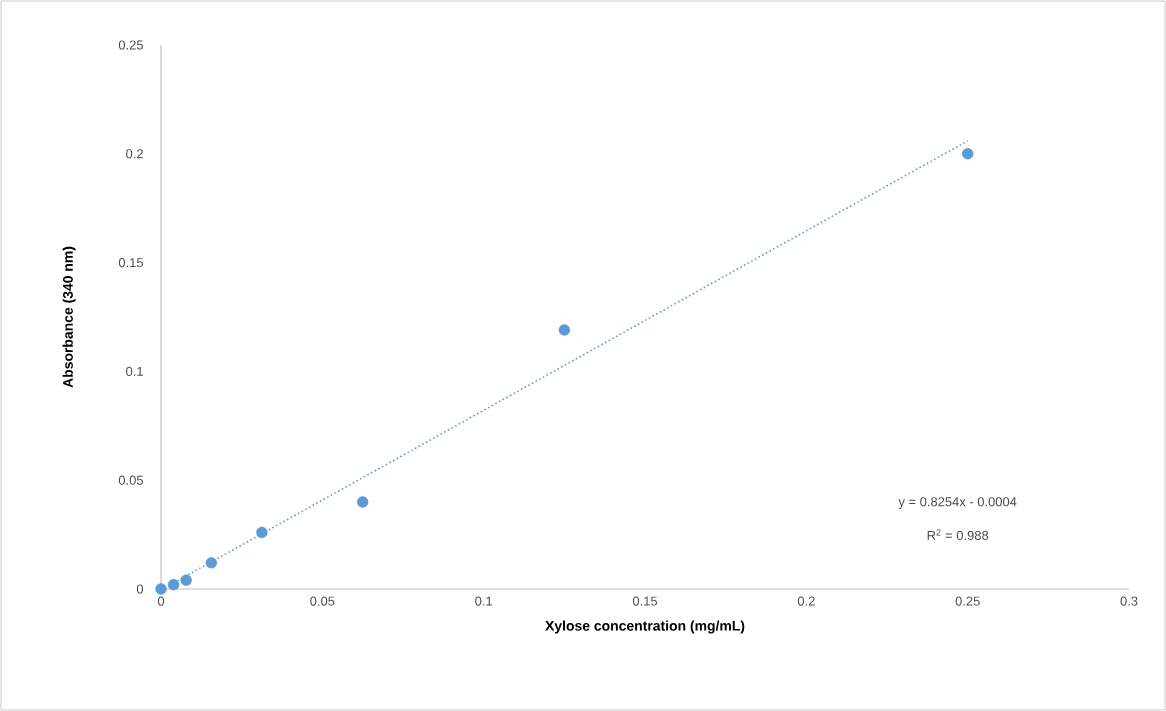 The height and width of the screenshot is (711, 1166). I want to click on x-axis-title: Xylose concentration (mg/mL), so click(645, 627).